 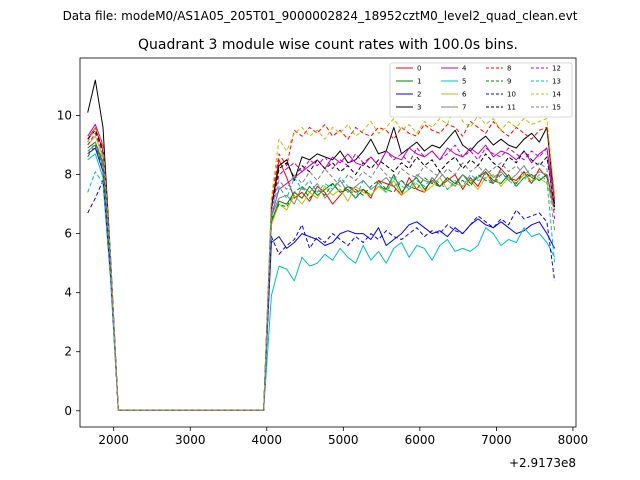 What do you see at coordinates (556, 108) in the screenshot?
I see `legend-label-15: 15` at bounding box center [556, 108].